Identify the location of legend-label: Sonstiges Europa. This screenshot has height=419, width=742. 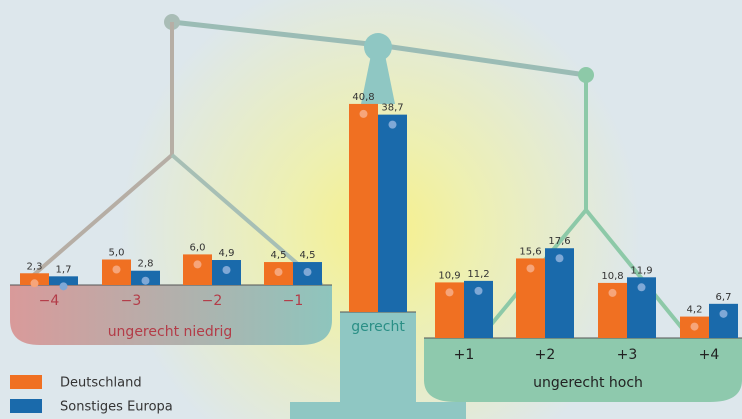
(116, 407).